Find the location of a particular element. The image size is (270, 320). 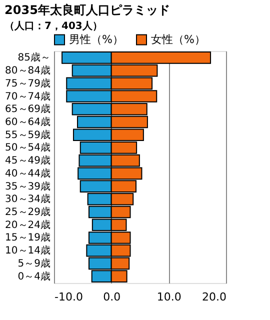

y-tick-label: 10～14歳 is located at coordinates (27, 250).